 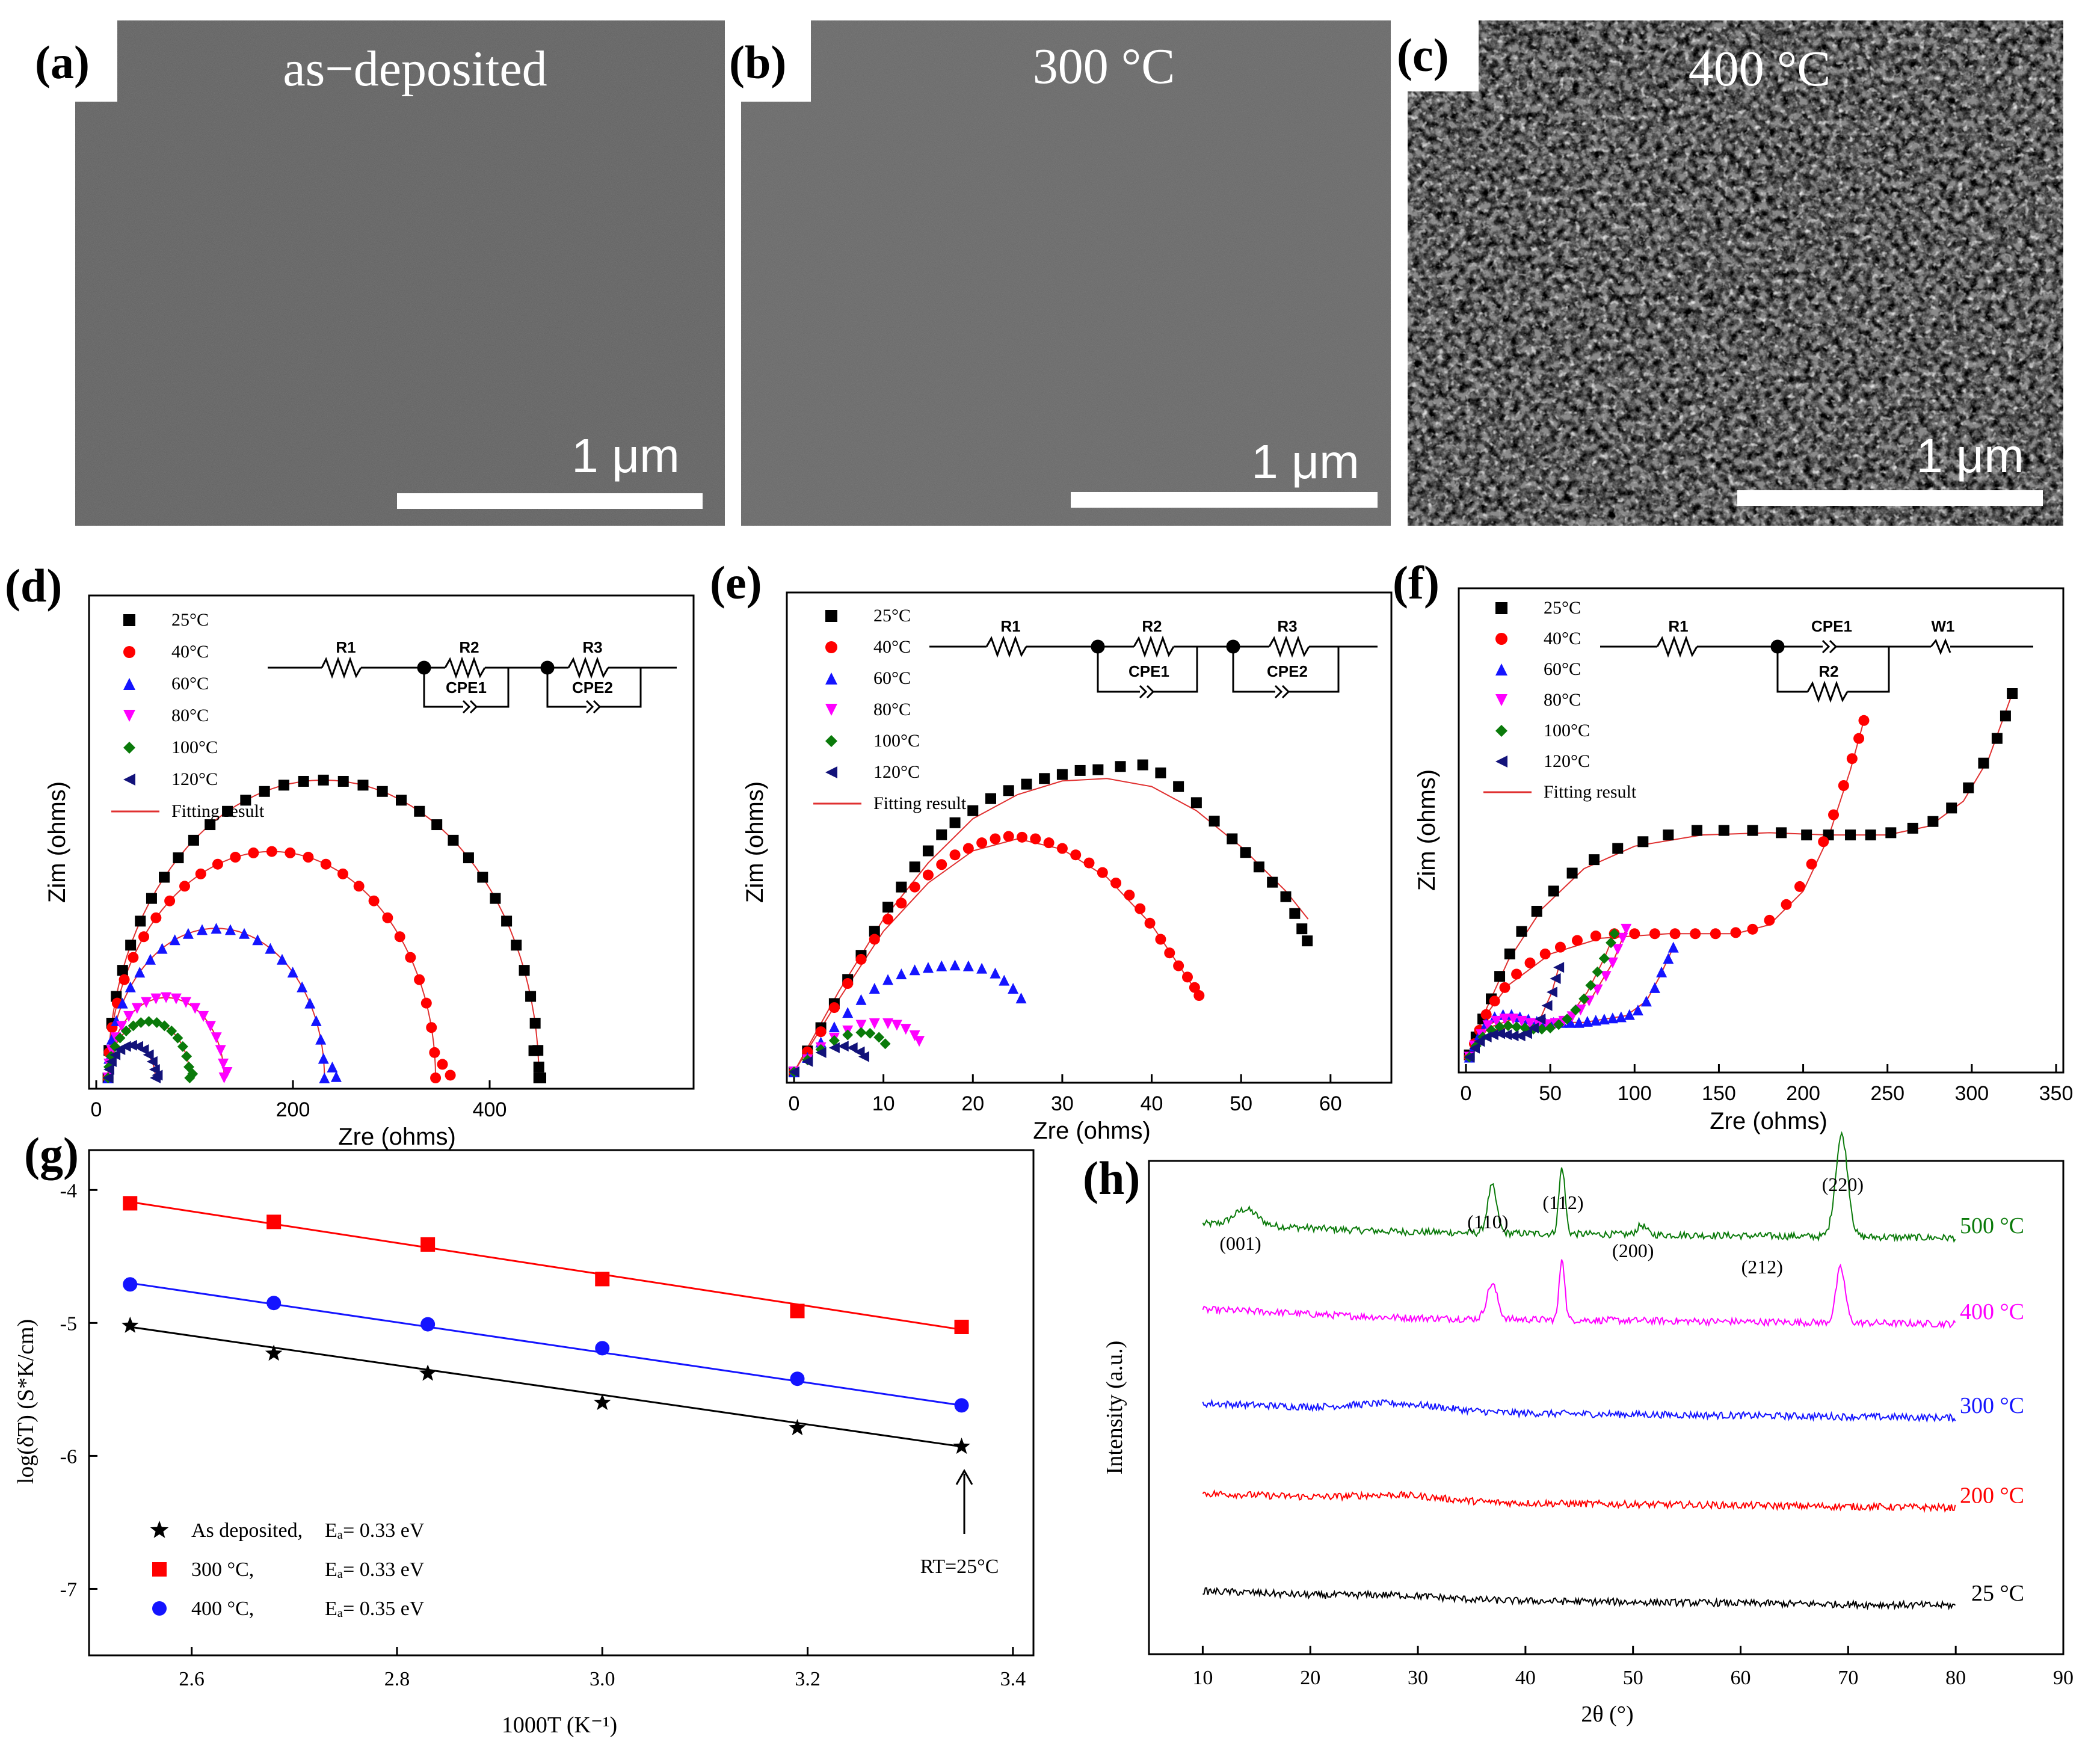 I want to click on plot-frame-d, so click(x=391, y=842).